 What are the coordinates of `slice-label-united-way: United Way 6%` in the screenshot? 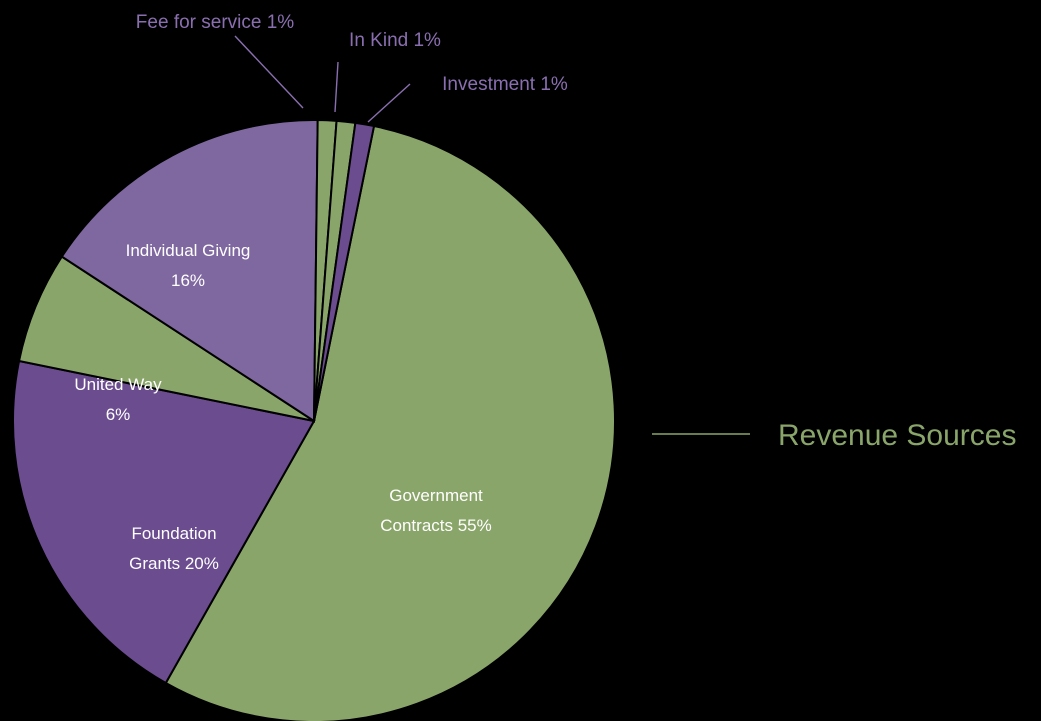 It's located at (118, 399).